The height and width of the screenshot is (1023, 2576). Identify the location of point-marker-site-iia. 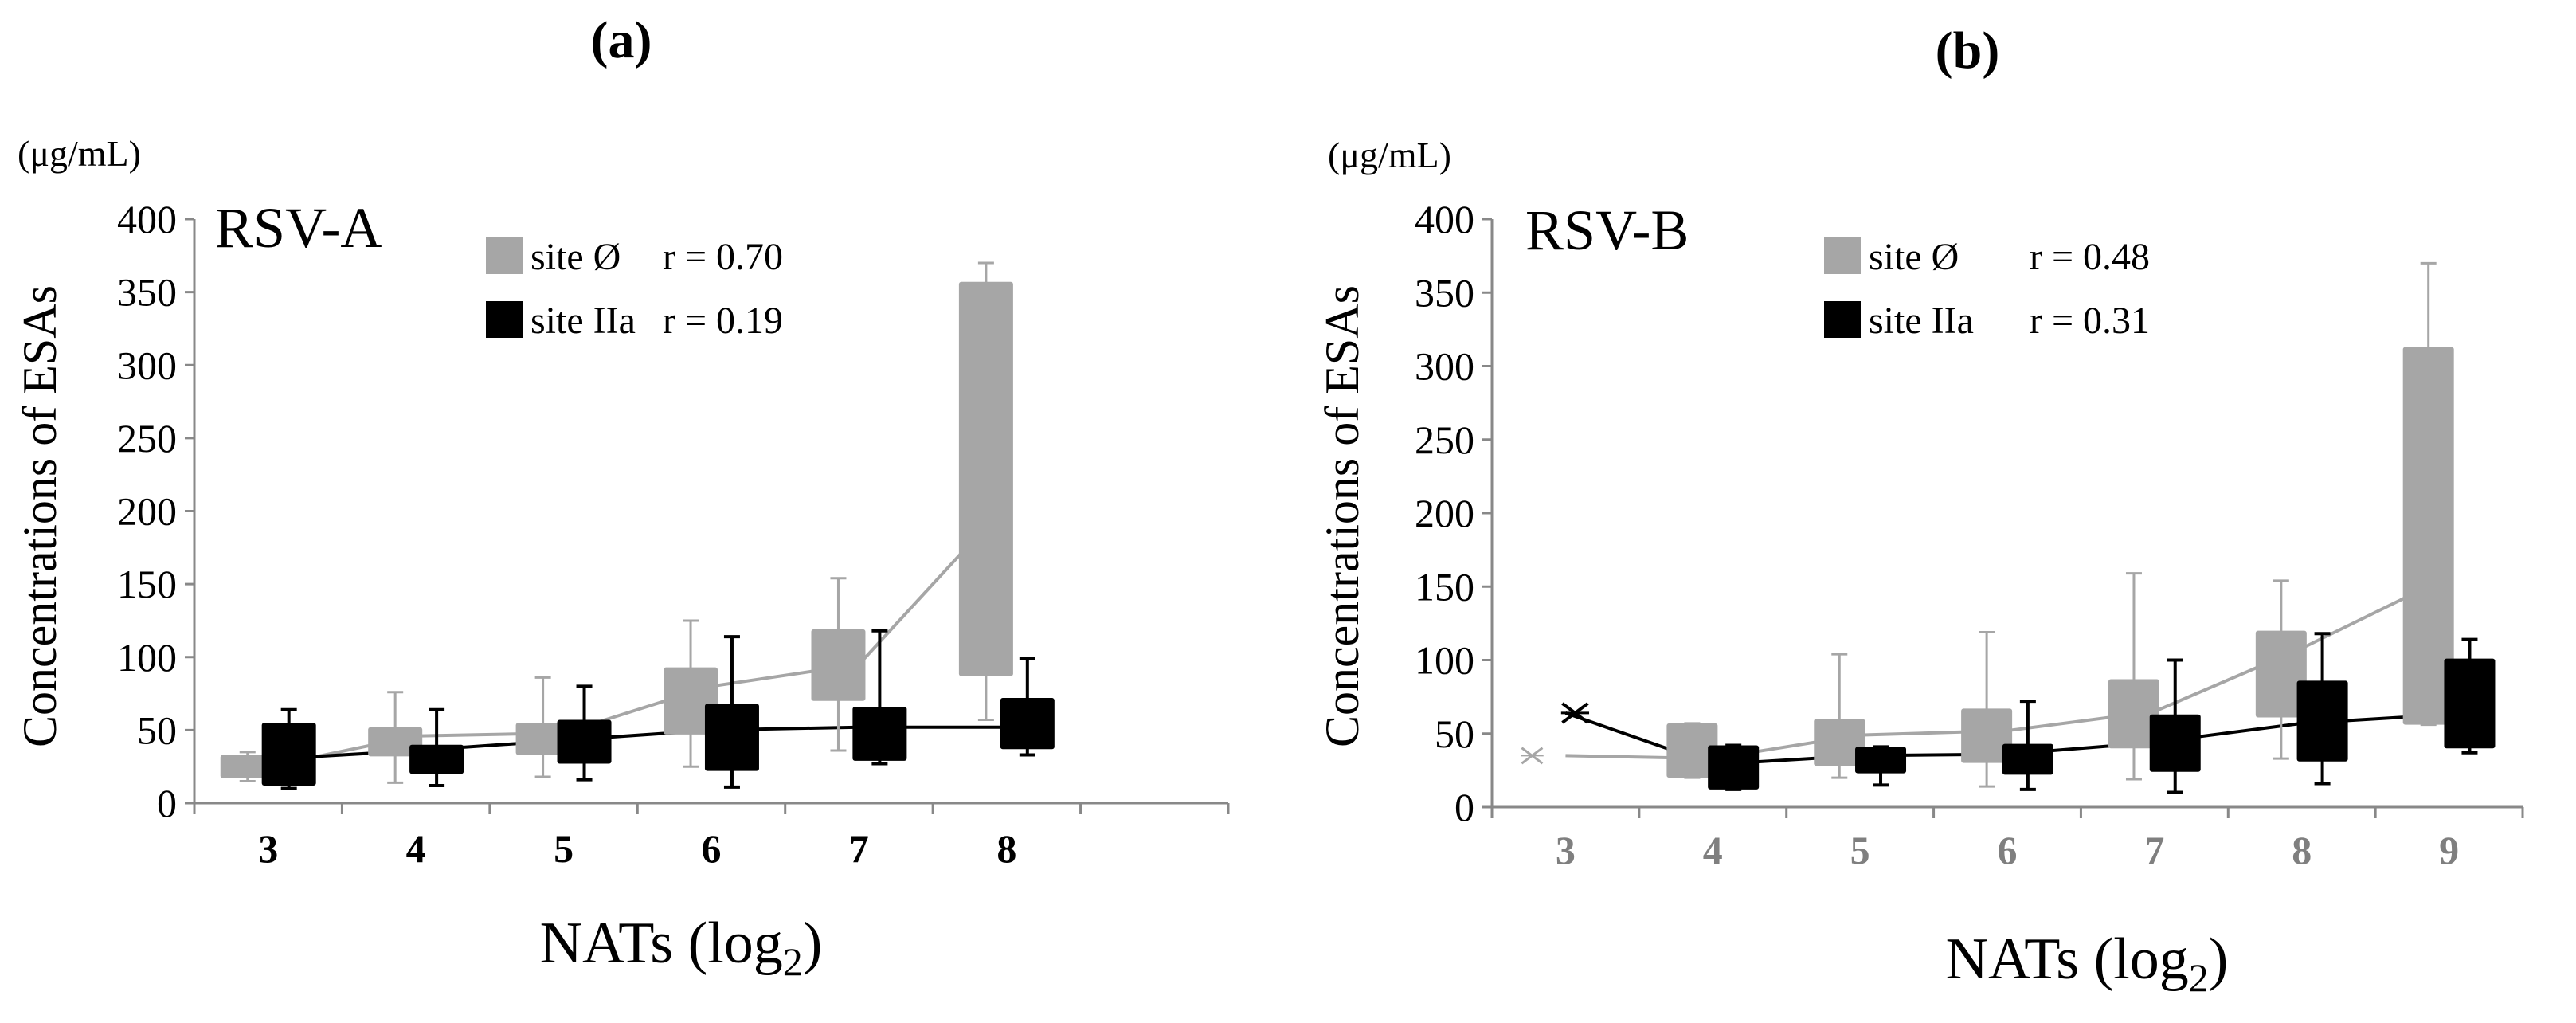
(1575, 713).